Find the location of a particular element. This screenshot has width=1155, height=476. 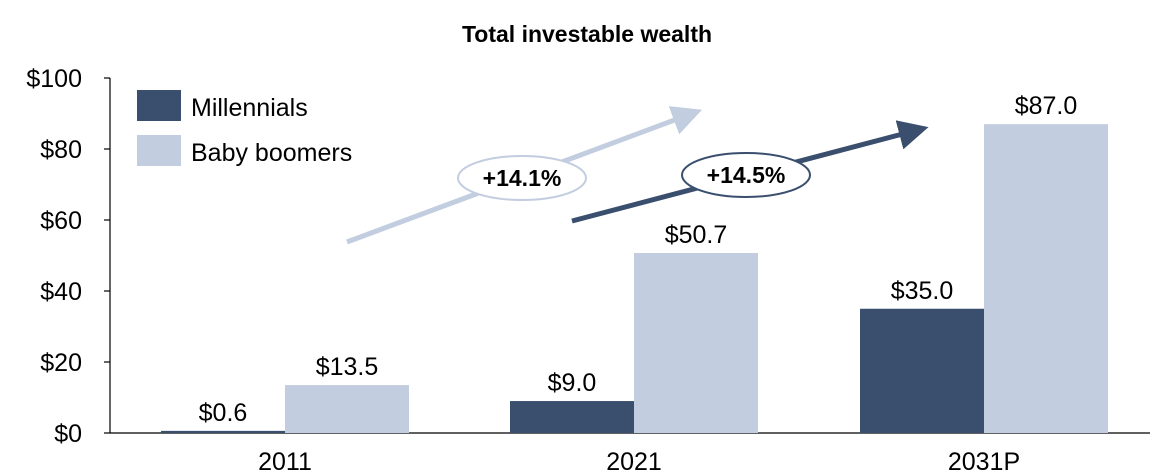

legend-swatch-millennials is located at coordinates (159, 105).